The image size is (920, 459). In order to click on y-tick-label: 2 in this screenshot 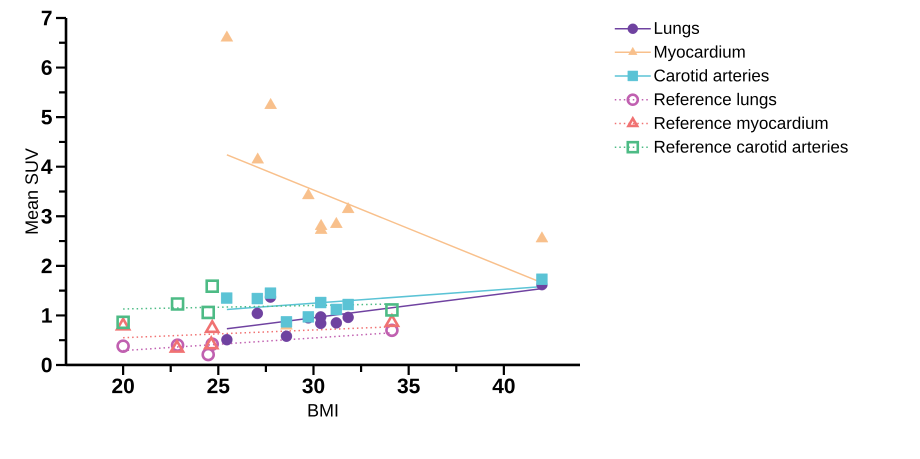, I will do `click(47, 266)`.